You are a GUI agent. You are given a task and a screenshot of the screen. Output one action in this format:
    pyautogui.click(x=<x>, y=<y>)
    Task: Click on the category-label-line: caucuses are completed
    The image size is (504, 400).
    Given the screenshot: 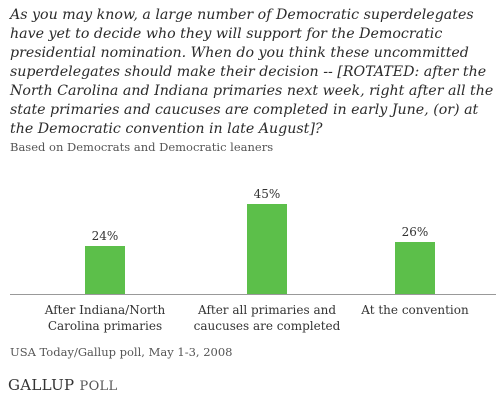 What is the action you would take?
    pyautogui.click(x=267, y=326)
    